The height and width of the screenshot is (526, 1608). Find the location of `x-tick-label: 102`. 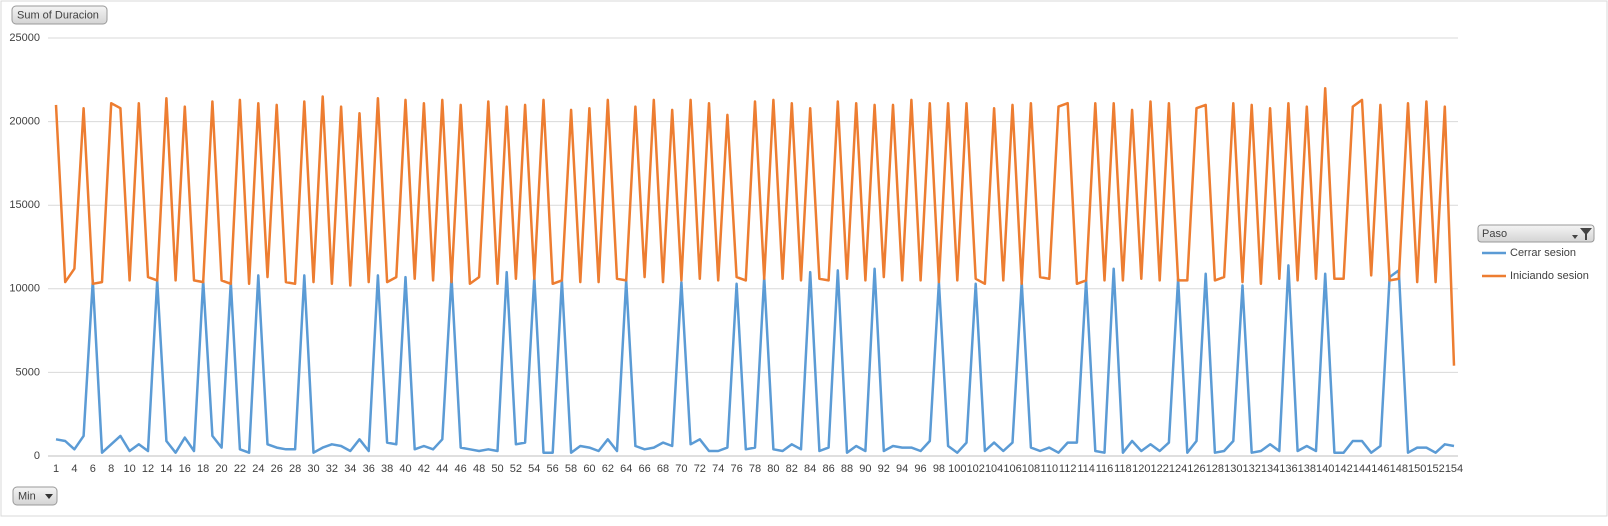

x-tick-label: 102 is located at coordinates (976, 469).